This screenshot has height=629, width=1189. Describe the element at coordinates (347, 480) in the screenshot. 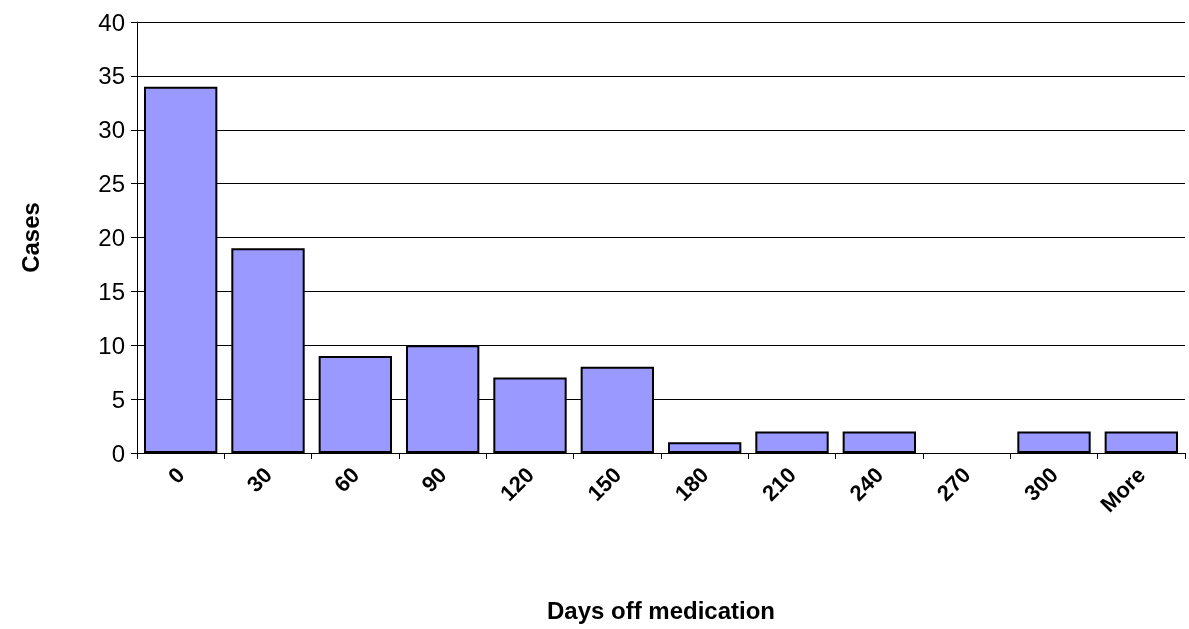

I see `x-tick-label: 60` at that location.